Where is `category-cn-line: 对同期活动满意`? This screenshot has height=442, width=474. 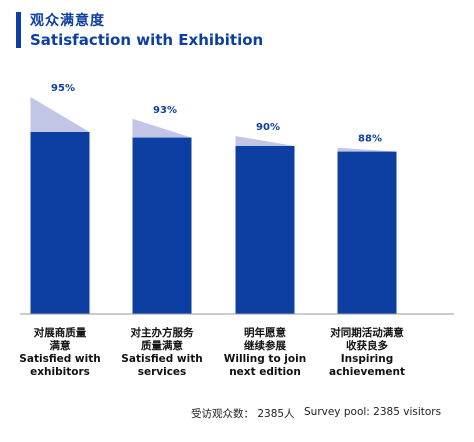 category-cn-line: 对同期活动满意 is located at coordinates (367, 333).